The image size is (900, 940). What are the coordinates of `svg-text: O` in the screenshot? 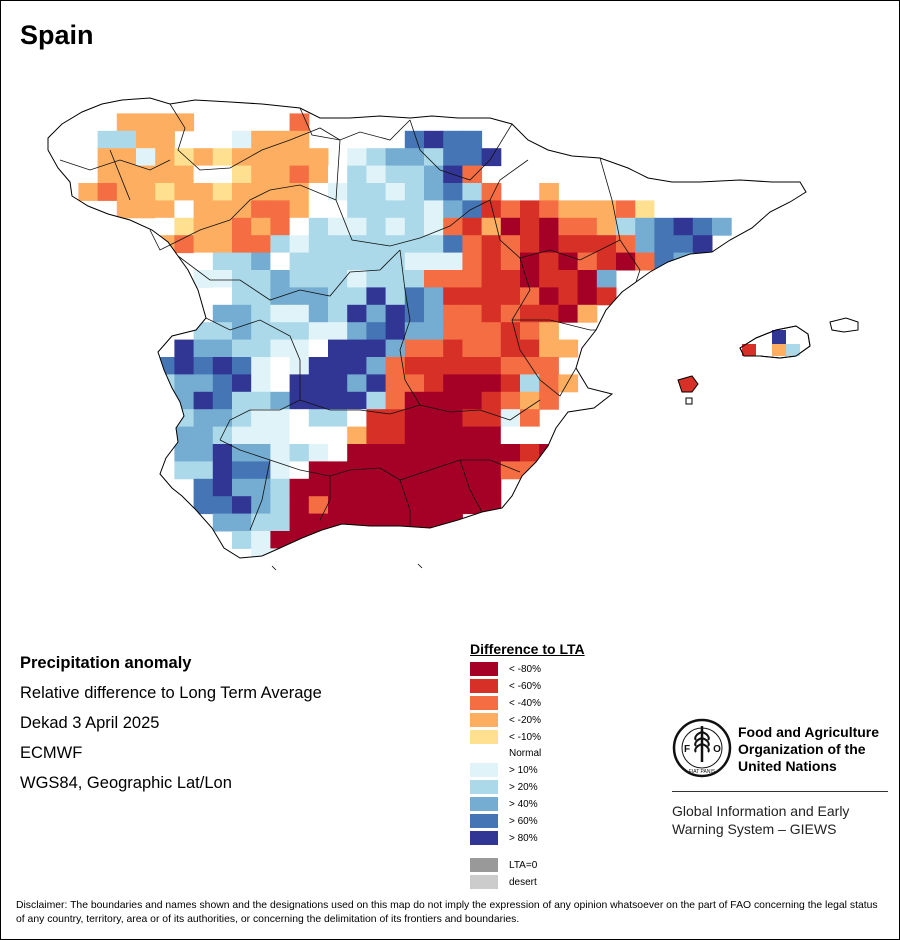 It's located at (717, 749).